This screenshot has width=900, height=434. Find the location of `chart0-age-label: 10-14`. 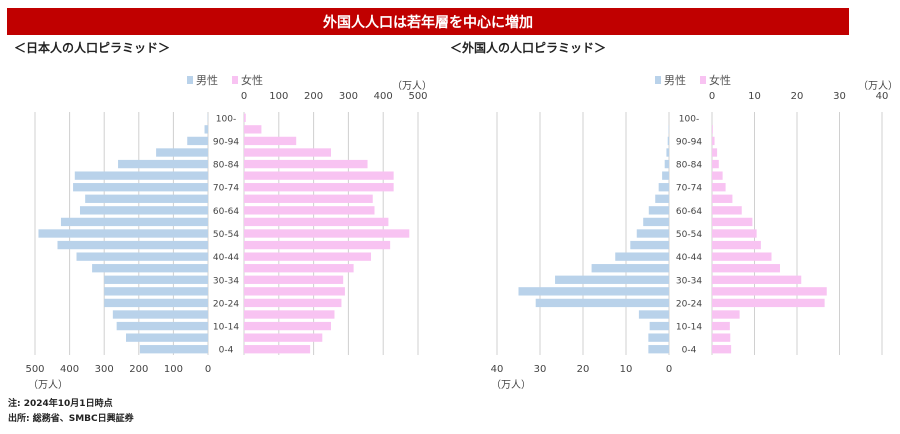

chart0-age-label: 10-14 is located at coordinates (226, 328).